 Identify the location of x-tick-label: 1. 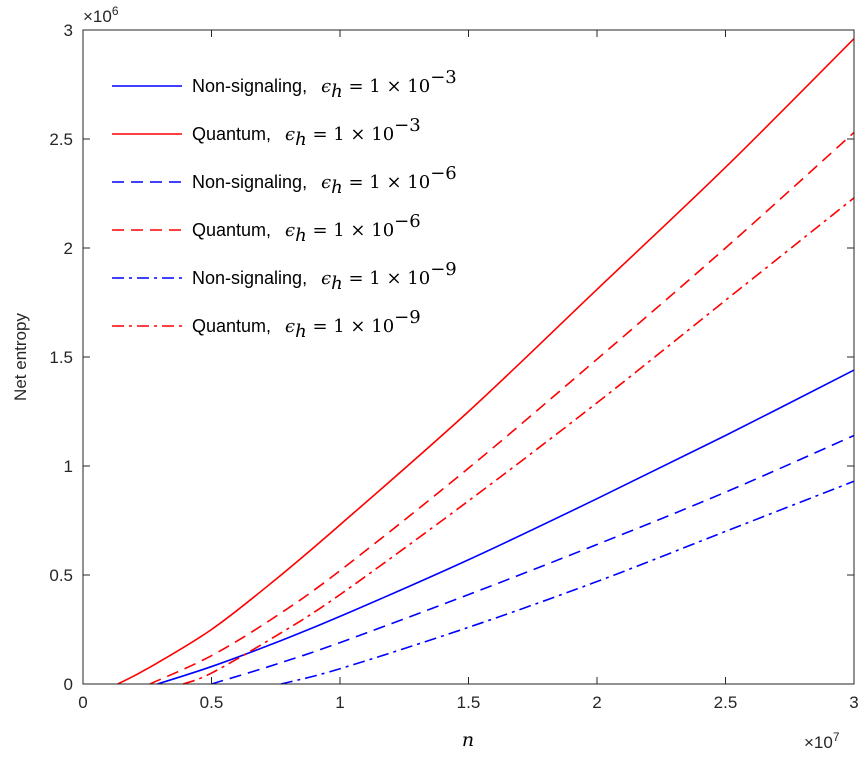
(339, 702).